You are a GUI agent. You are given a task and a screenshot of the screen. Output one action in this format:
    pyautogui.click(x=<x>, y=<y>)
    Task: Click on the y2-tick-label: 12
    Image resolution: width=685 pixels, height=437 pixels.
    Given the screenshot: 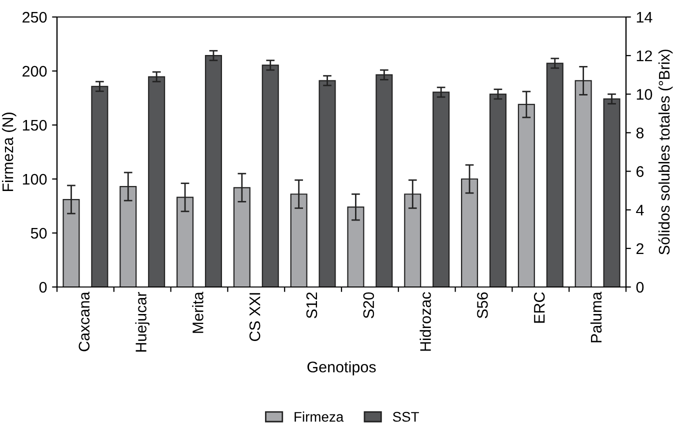 What is the action you would take?
    pyautogui.click(x=644, y=56)
    